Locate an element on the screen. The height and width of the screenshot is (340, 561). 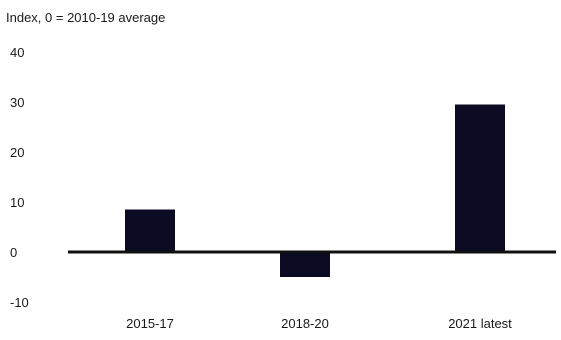
y-tick-label: 40 is located at coordinates (17, 52).